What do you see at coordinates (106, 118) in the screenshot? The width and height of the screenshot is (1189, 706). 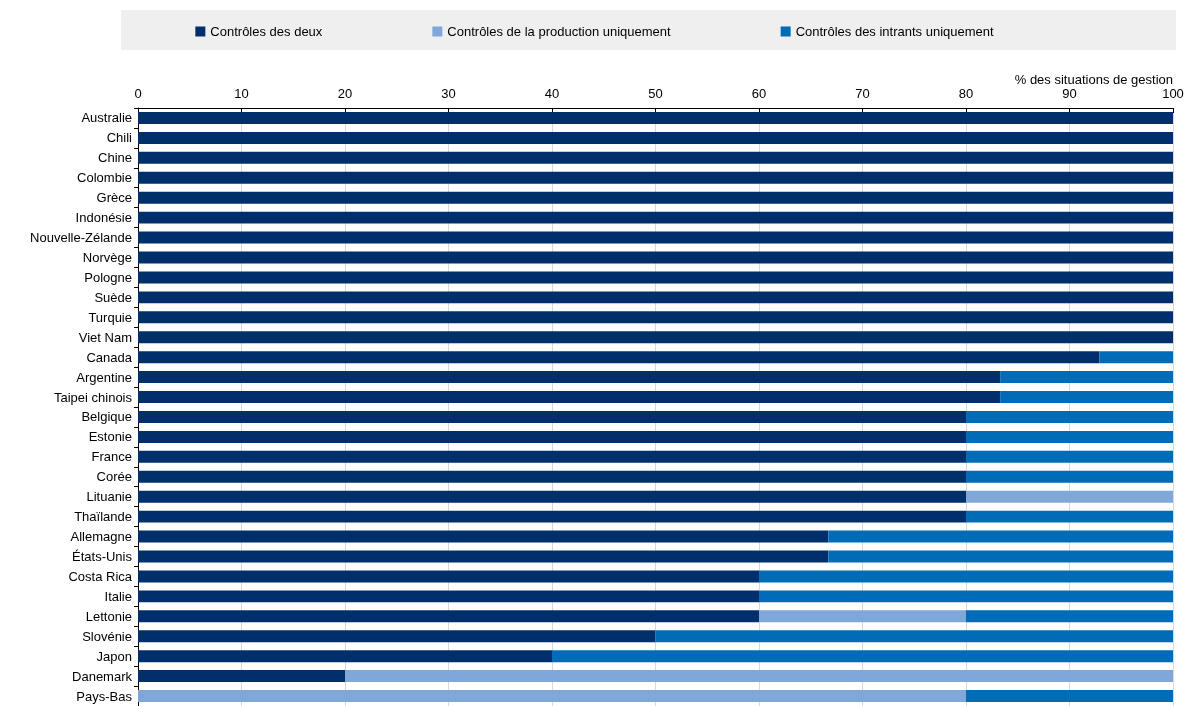 I see `y-tick-label: Australie` at bounding box center [106, 118].